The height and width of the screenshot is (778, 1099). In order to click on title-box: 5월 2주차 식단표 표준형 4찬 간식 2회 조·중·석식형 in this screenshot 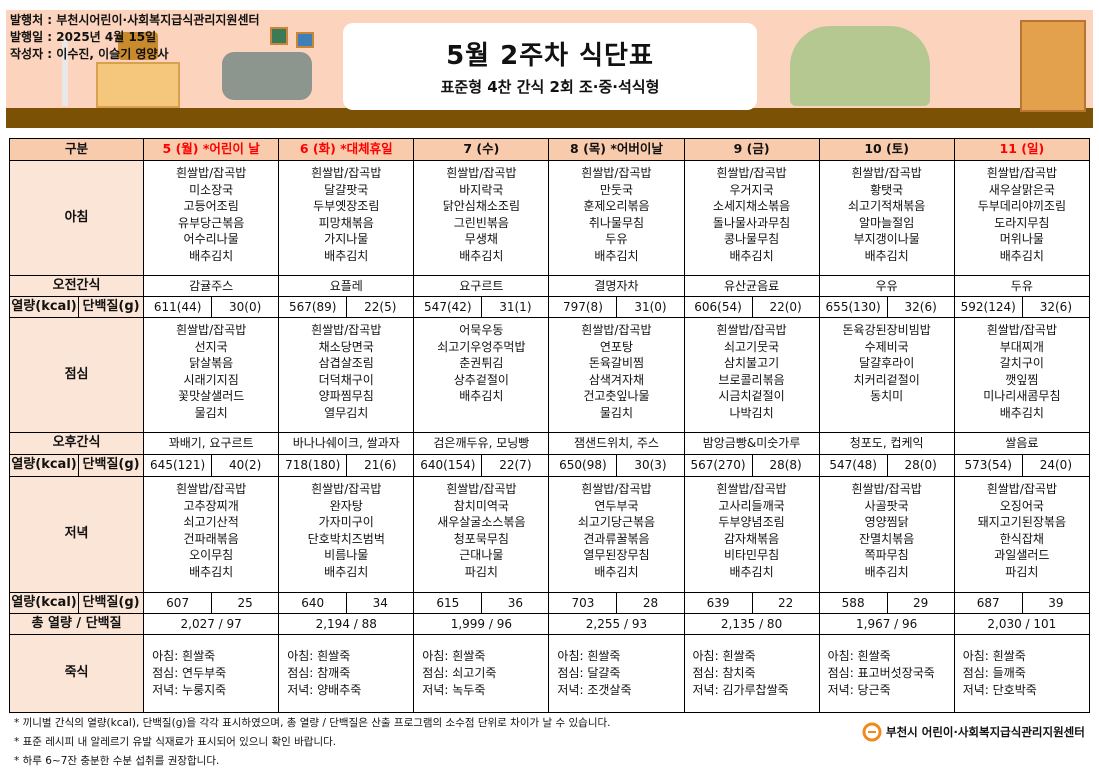, I will do `click(550, 66)`.